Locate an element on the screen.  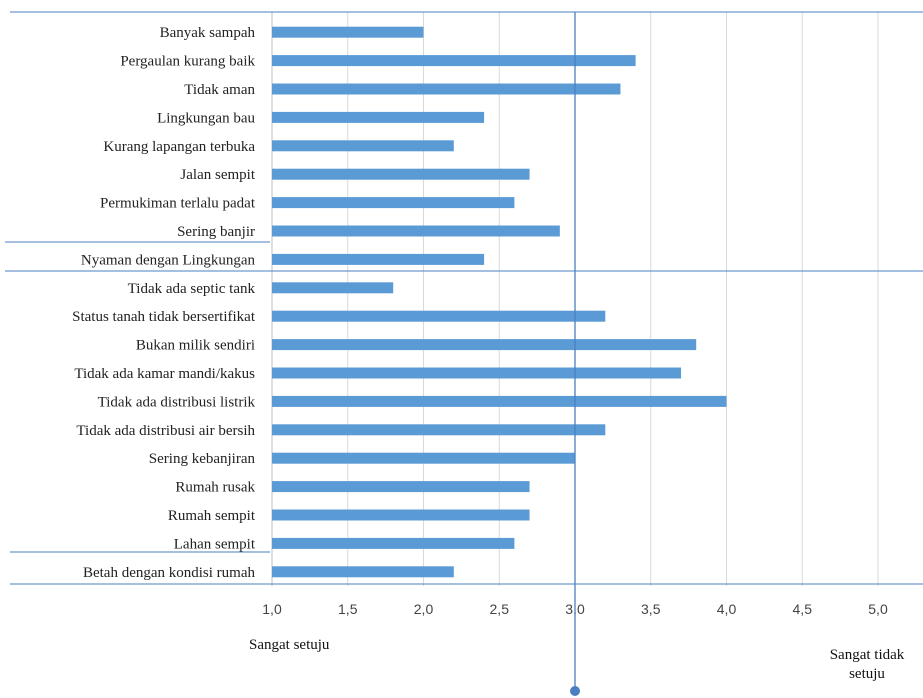
x-tick-label: 4,5 is located at coordinates (803, 609).